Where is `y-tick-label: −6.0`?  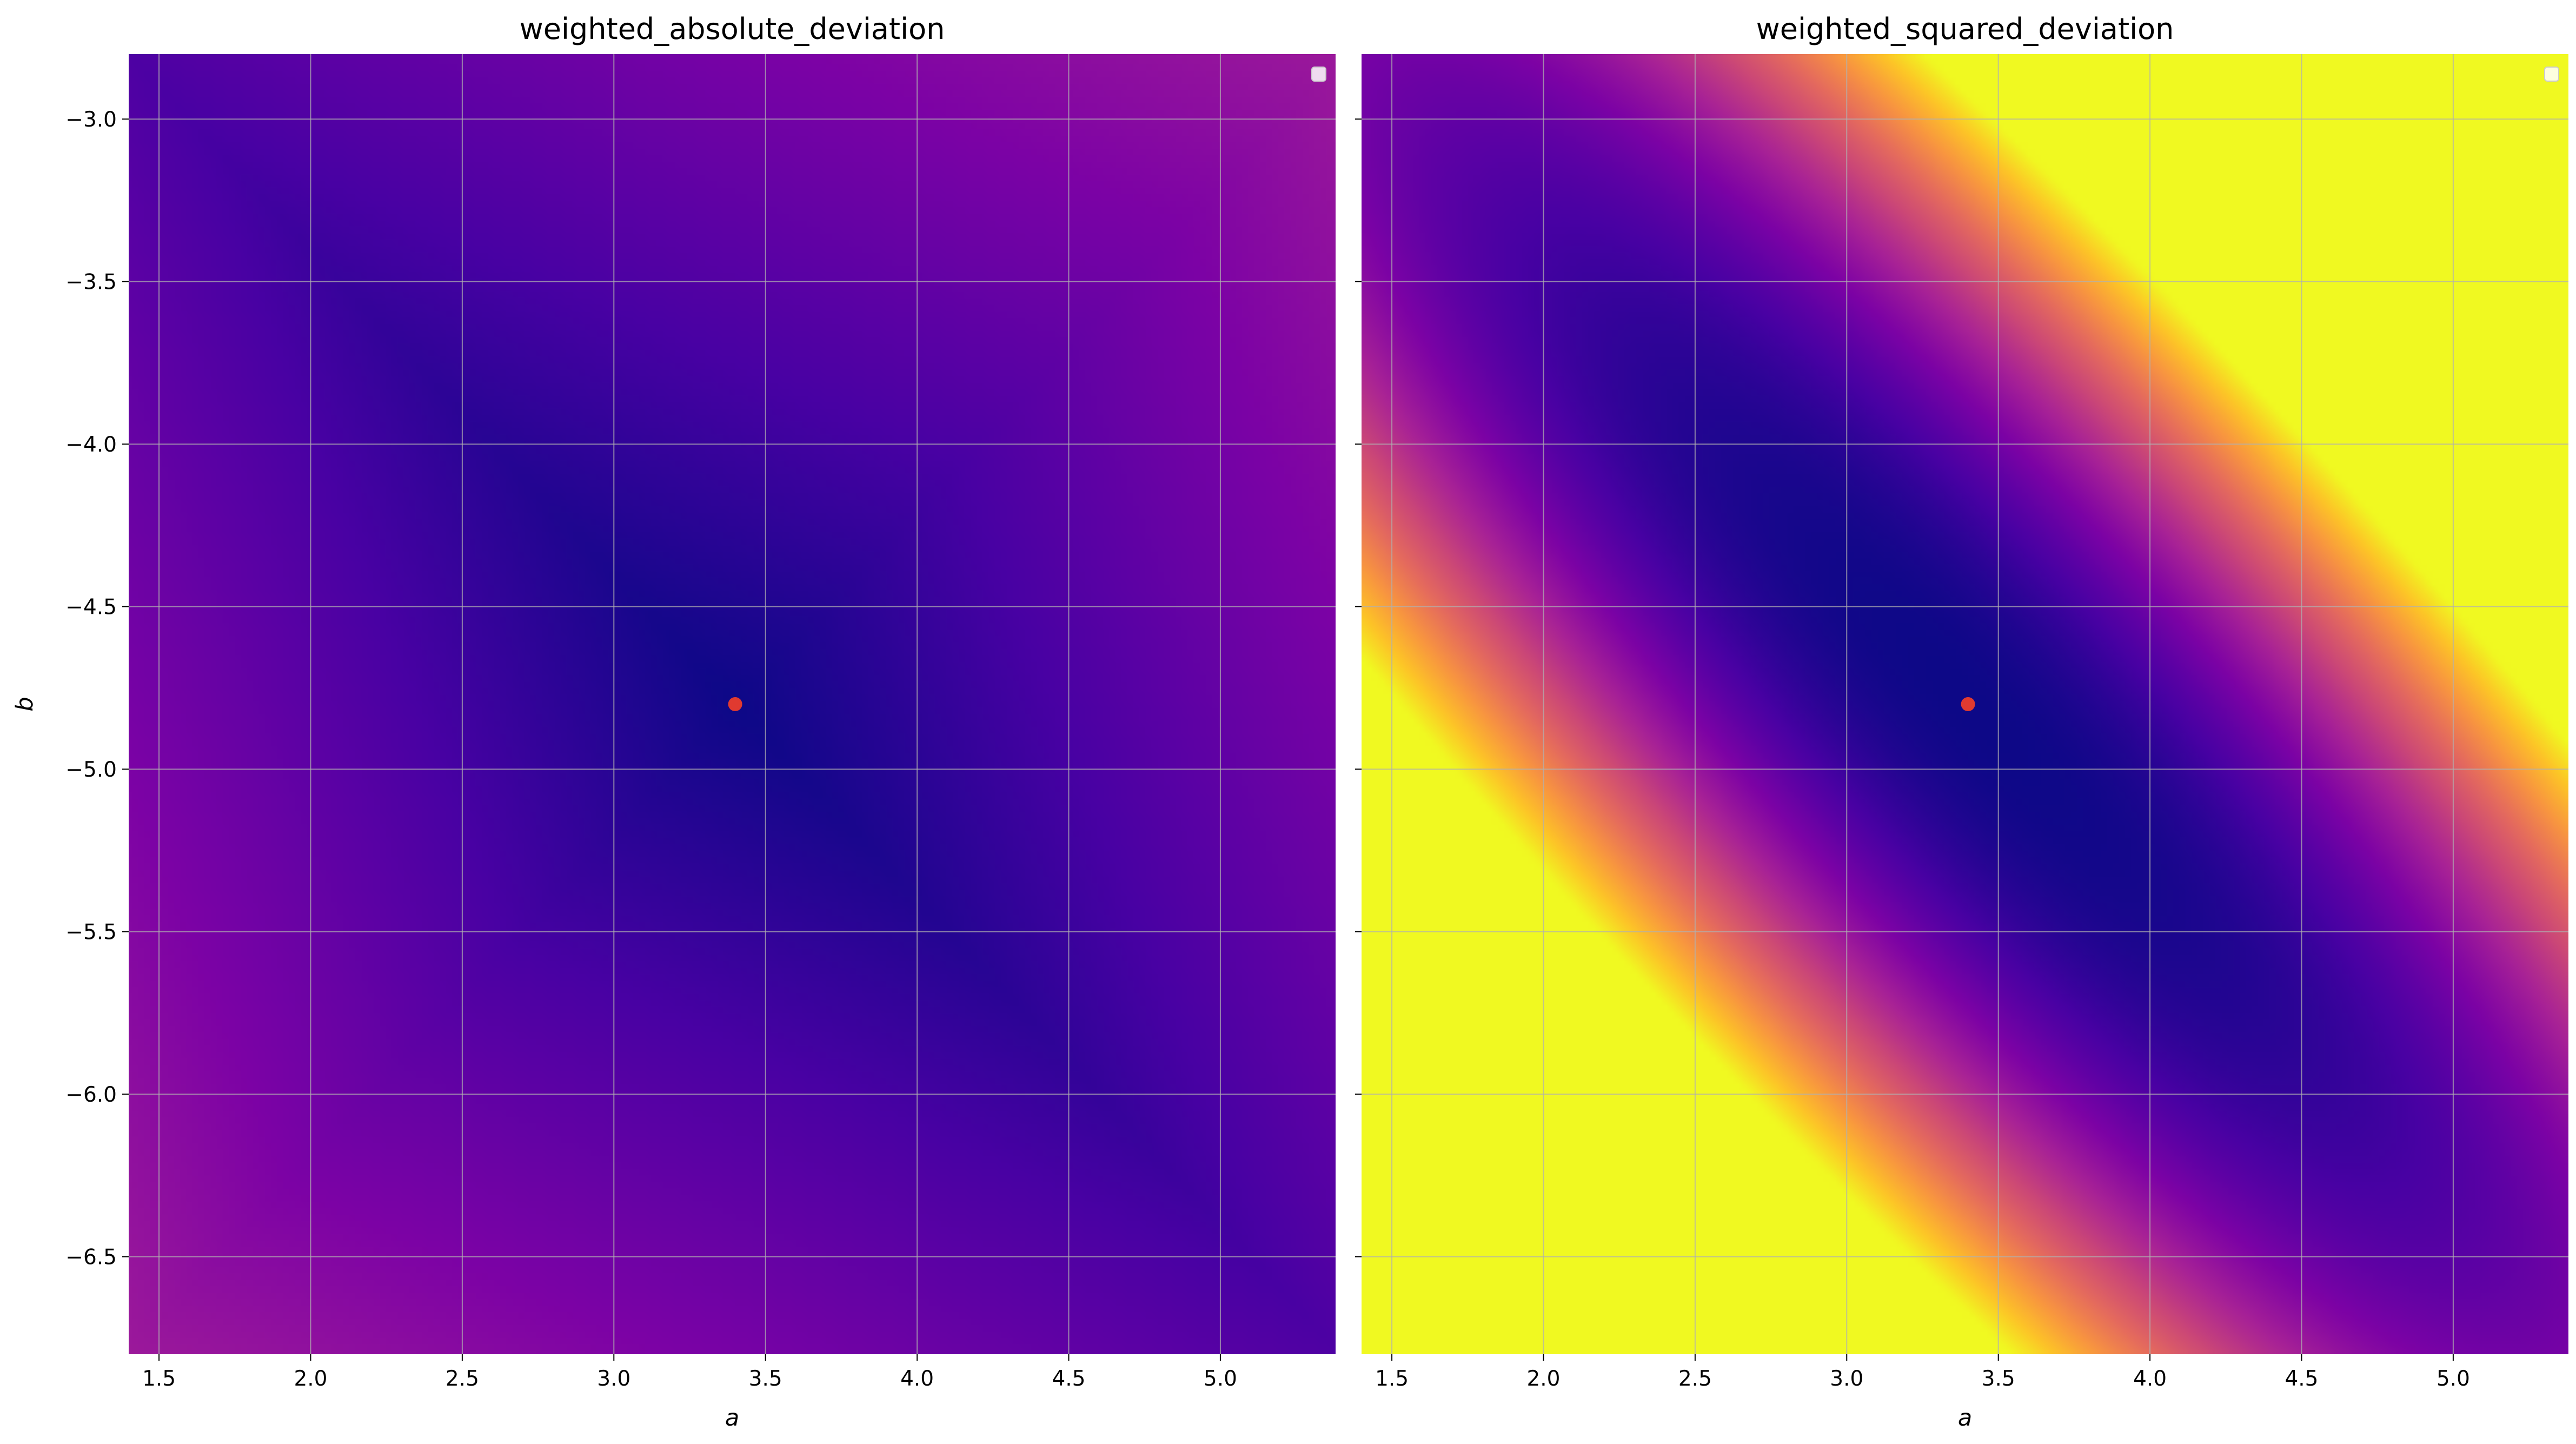
y-tick-label: −6.0 is located at coordinates (91, 1095).